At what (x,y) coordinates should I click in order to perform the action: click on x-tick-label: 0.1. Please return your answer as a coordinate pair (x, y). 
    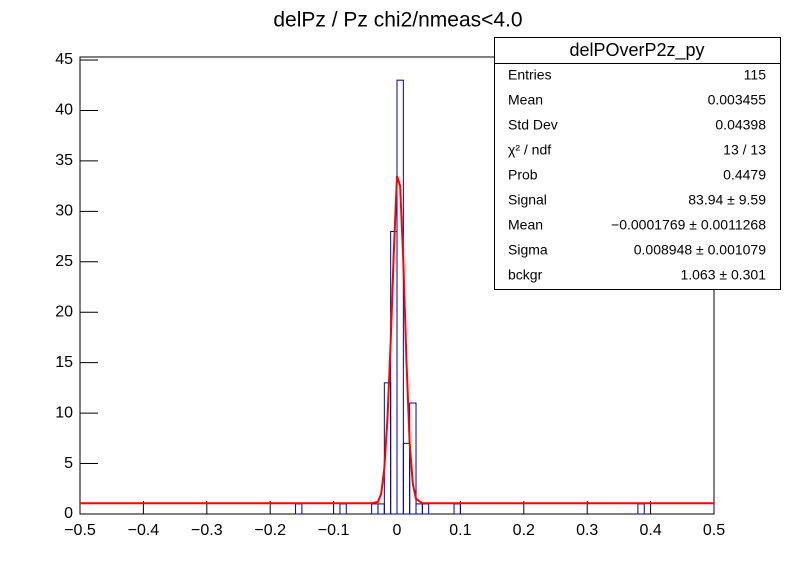
    Looking at the image, I should click on (460, 530).